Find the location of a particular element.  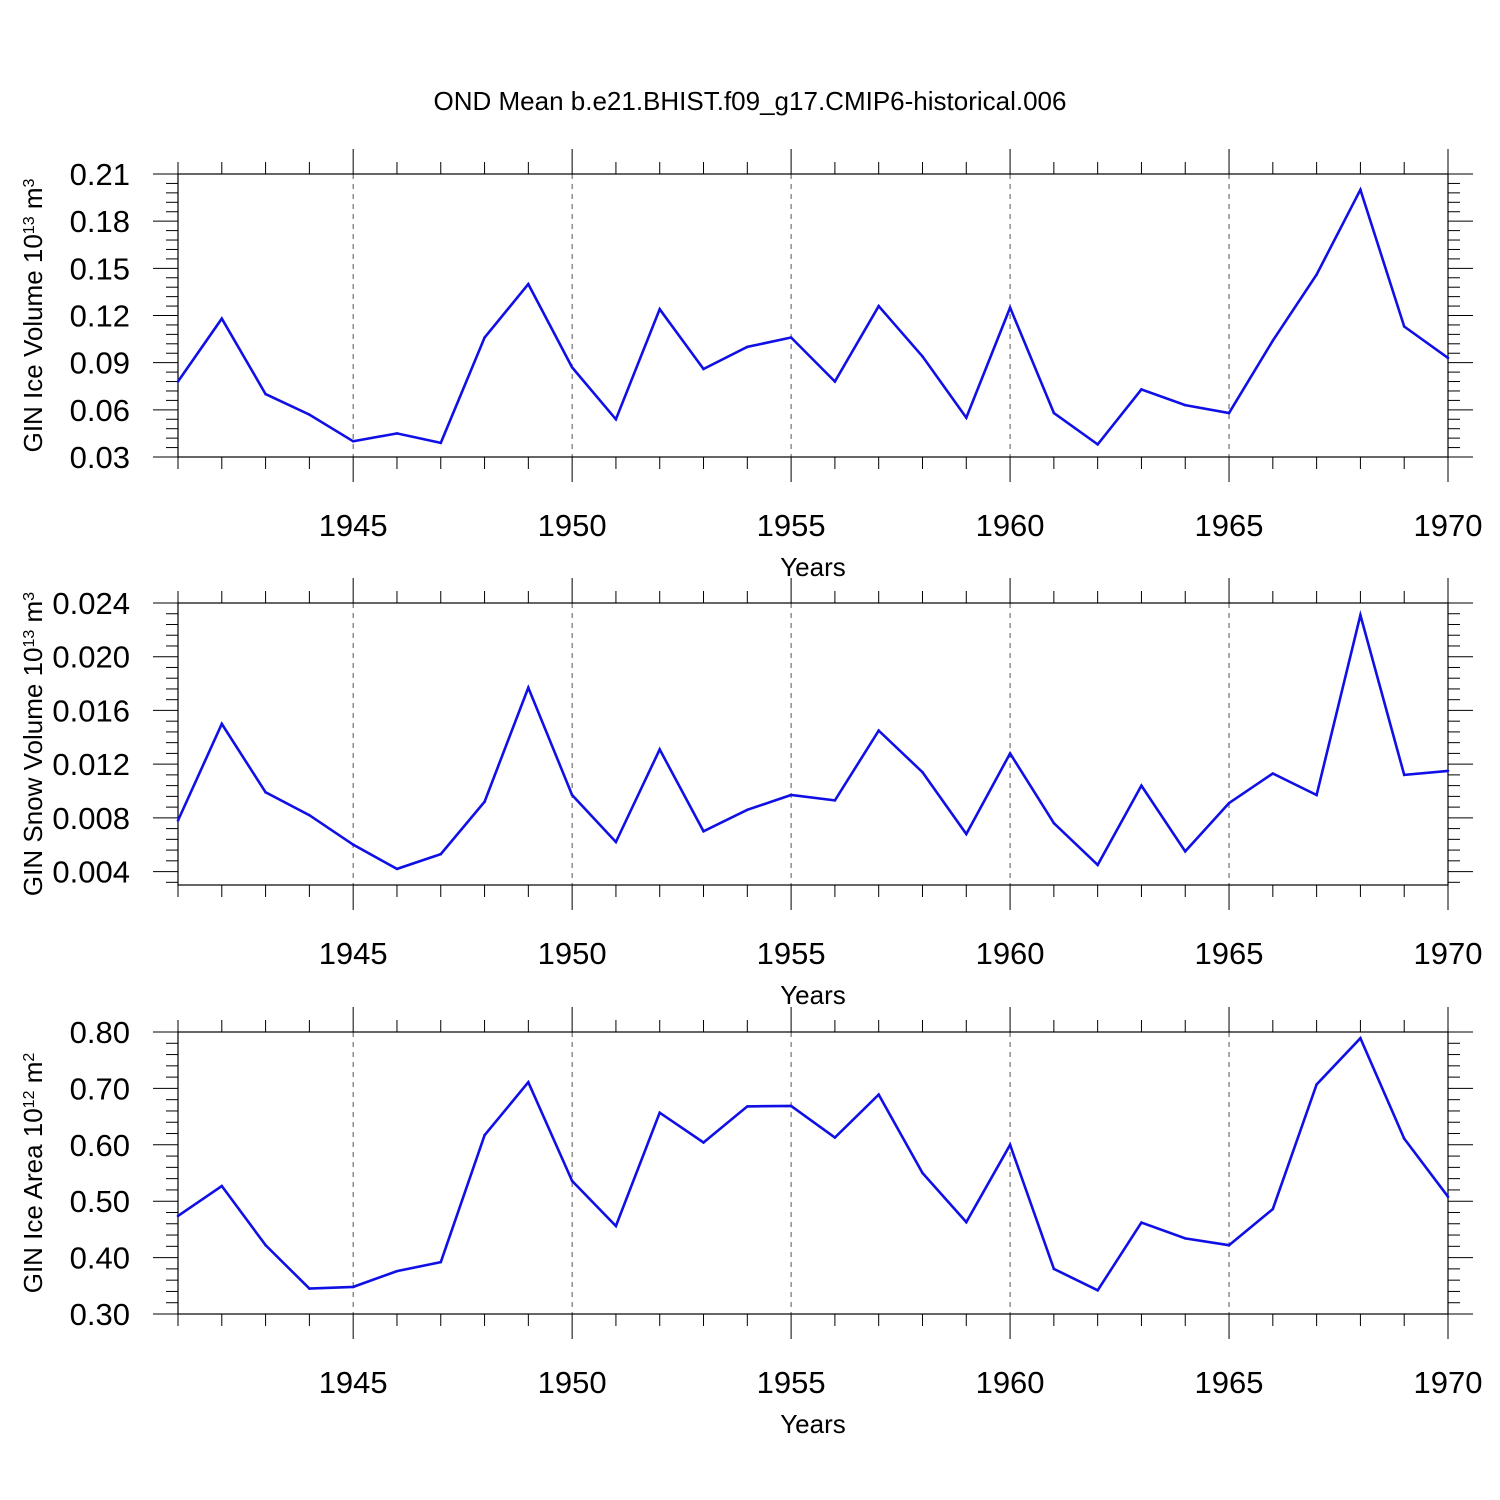

y-tick-label: 0.008 is located at coordinates (91, 818).